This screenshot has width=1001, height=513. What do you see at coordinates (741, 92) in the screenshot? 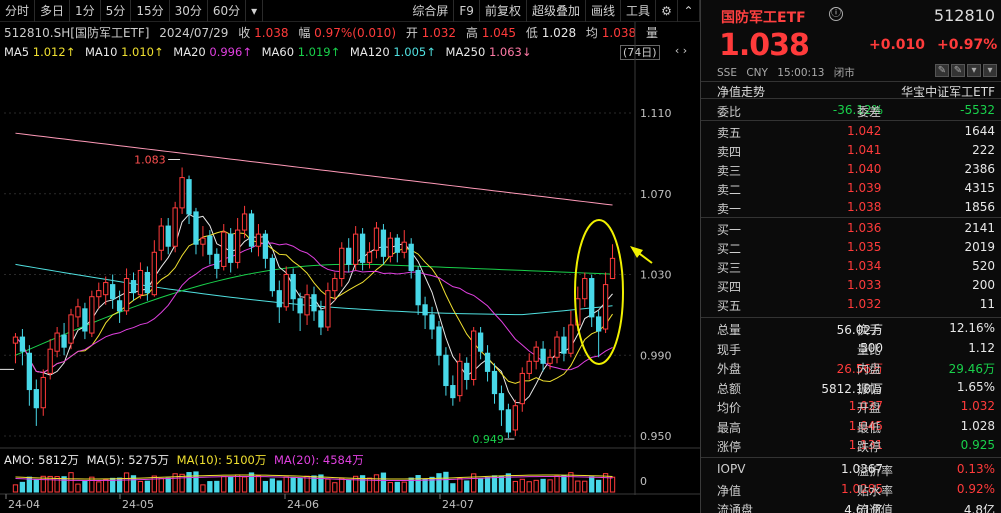
I see `tab-nav-trend: 净值走势` at bounding box center [741, 92].